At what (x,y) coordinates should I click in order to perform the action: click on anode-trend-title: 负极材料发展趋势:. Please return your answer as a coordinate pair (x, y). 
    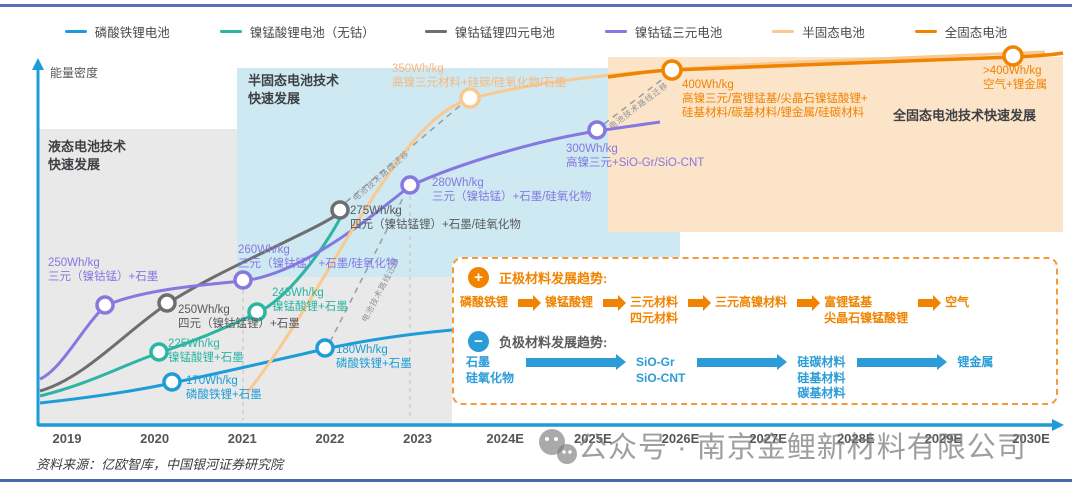
    Looking at the image, I should click on (553, 342).